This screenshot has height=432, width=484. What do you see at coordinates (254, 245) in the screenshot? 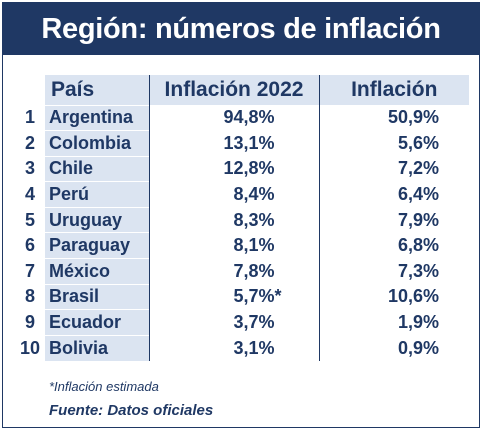
I see `row-inflation-2022-value: 8,1%` at bounding box center [254, 245].